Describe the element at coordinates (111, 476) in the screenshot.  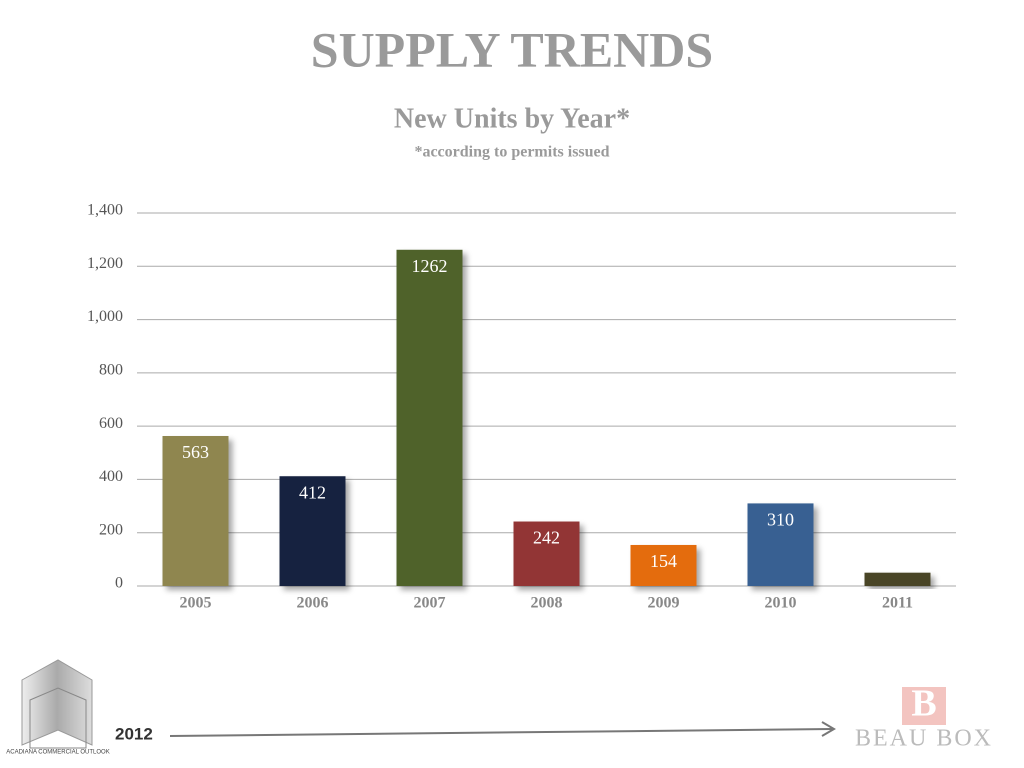
I see `y-tick-label: 400` at that location.